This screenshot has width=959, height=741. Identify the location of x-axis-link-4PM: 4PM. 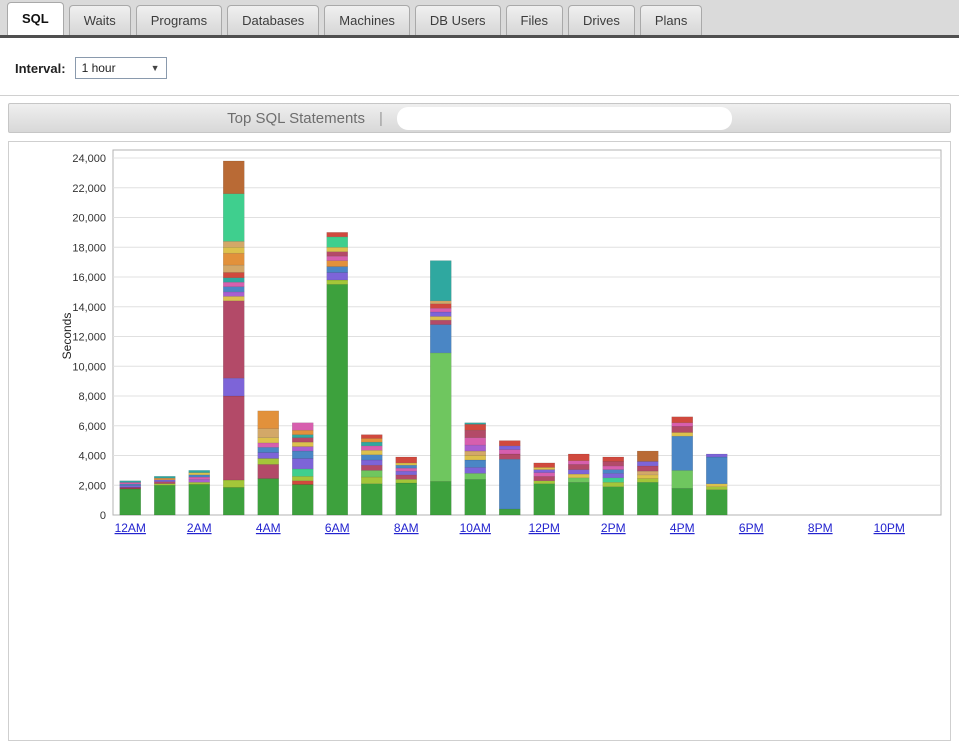
(682, 528).